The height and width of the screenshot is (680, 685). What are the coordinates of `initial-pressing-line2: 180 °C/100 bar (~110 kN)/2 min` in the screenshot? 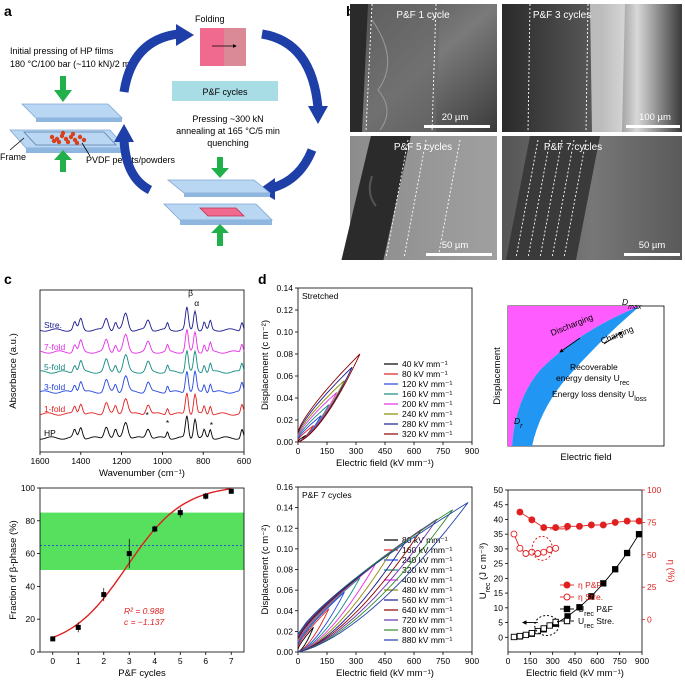 It's located at (73, 64).